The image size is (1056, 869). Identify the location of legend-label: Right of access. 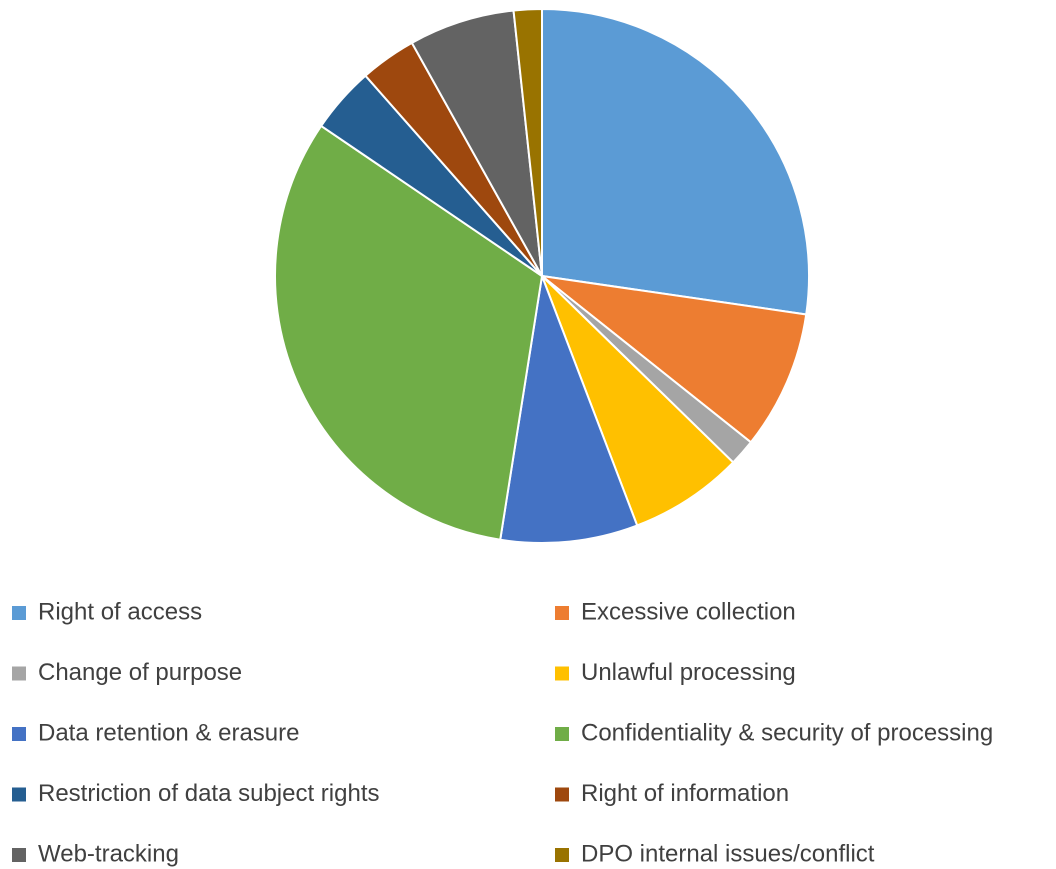
(120, 611).